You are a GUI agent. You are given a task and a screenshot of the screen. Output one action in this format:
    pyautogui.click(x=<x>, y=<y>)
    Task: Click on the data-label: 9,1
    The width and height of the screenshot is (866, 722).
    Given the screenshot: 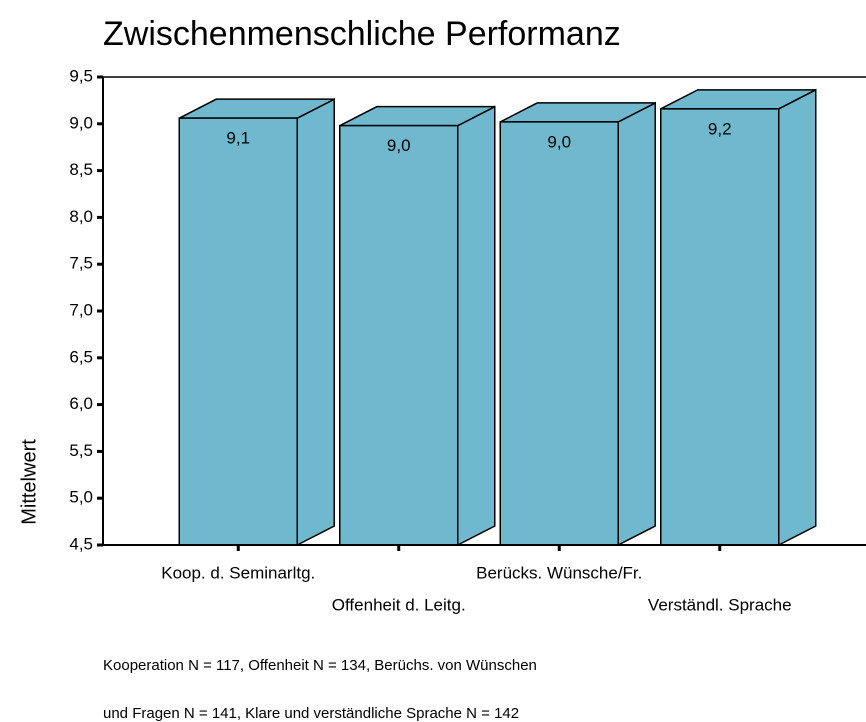 What is the action you would take?
    pyautogui.click(x=238, y=138)
    